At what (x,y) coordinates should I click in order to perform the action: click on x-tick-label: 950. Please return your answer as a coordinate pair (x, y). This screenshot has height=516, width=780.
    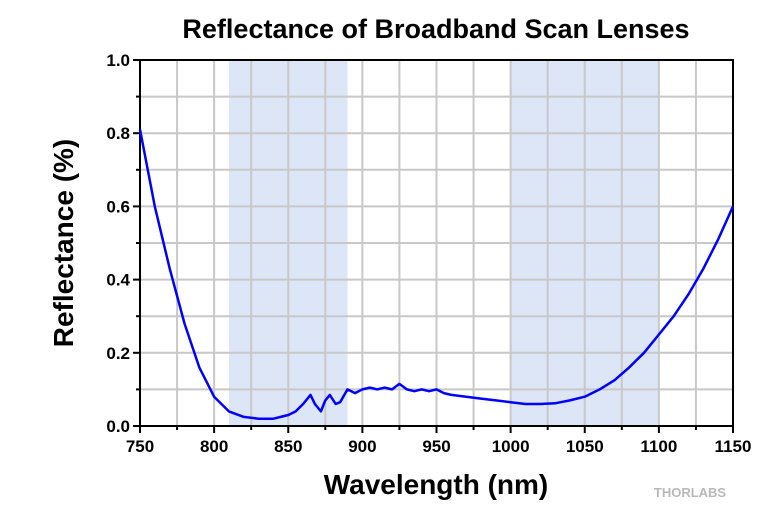
    Looking at the image, I should click on (436, 446).